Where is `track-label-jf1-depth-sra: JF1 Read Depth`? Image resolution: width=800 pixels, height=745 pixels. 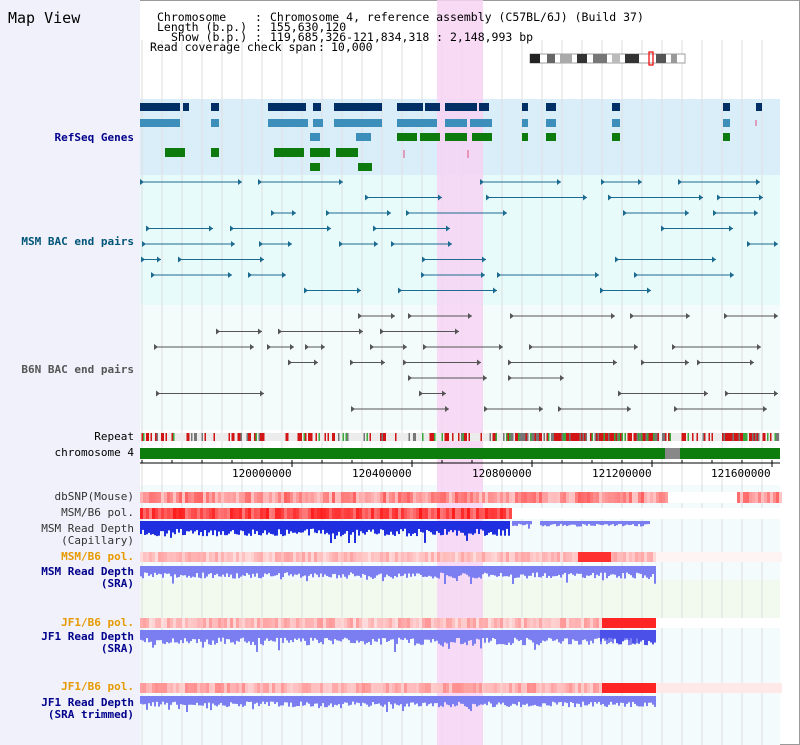
track-label-jf1-depth-sra: JF1 Read Depth is located at coordinates (87, 636).